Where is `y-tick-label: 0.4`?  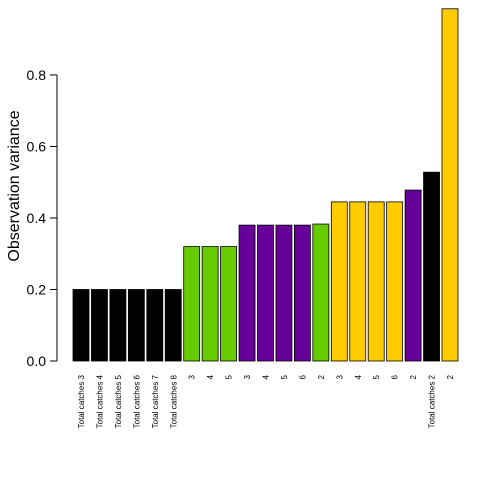 y-tick-label: 0.4 is located at coordinates (37, 218).